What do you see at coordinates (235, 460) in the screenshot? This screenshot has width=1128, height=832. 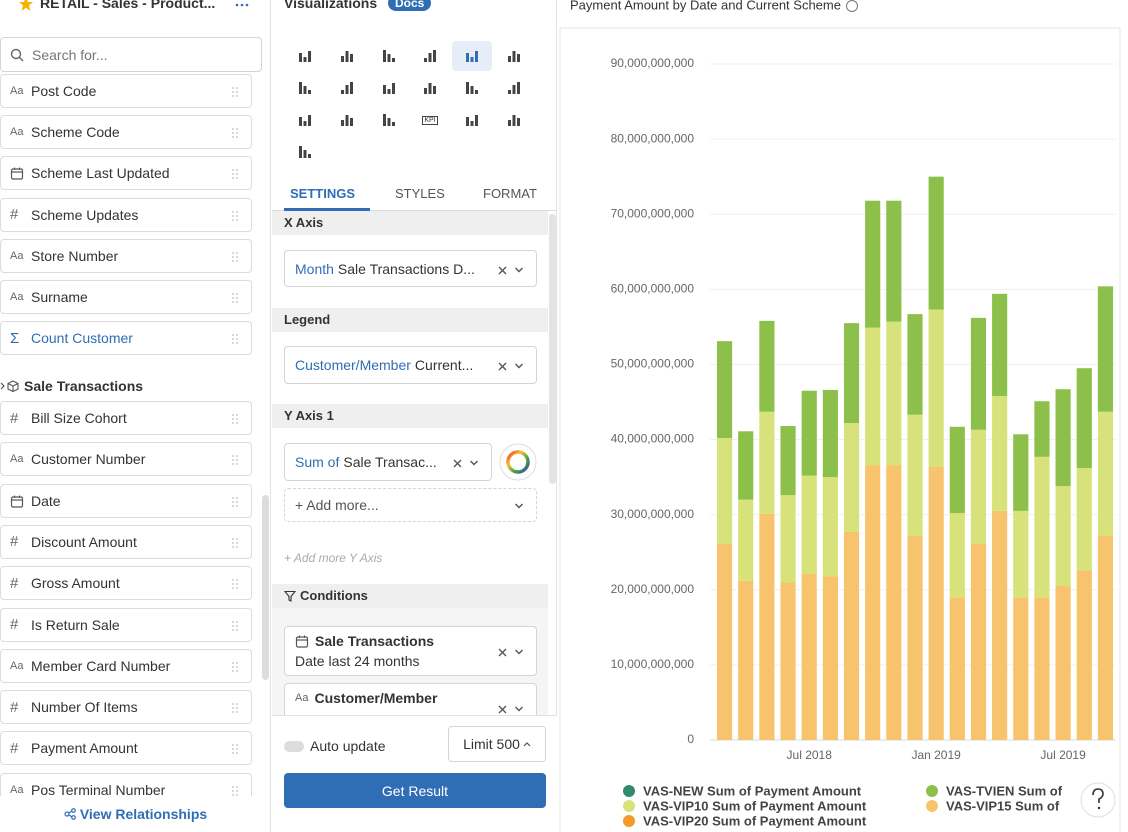 I see `drag-handle` at bounding box center [235, 460].